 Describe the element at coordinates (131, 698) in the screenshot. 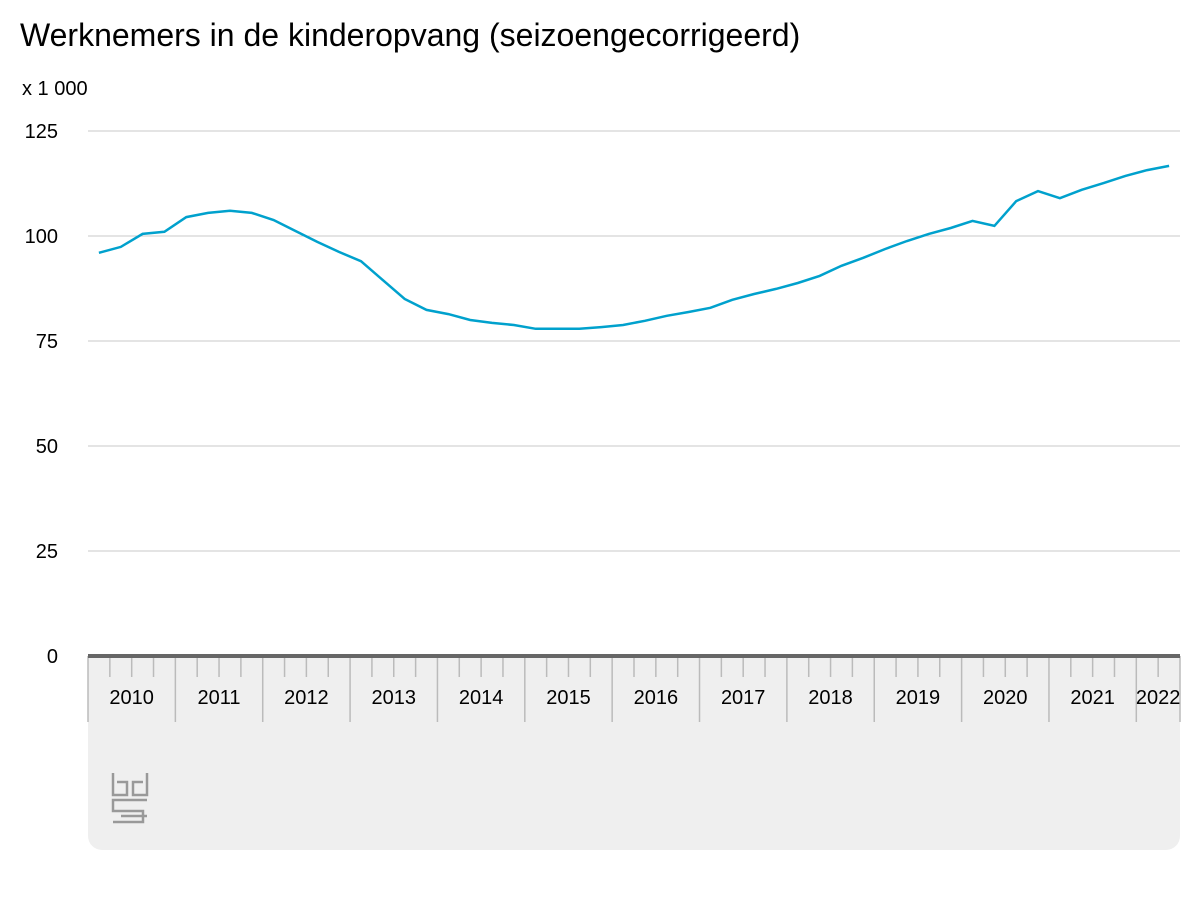

I see `x-tick-label: 2010` at that location.